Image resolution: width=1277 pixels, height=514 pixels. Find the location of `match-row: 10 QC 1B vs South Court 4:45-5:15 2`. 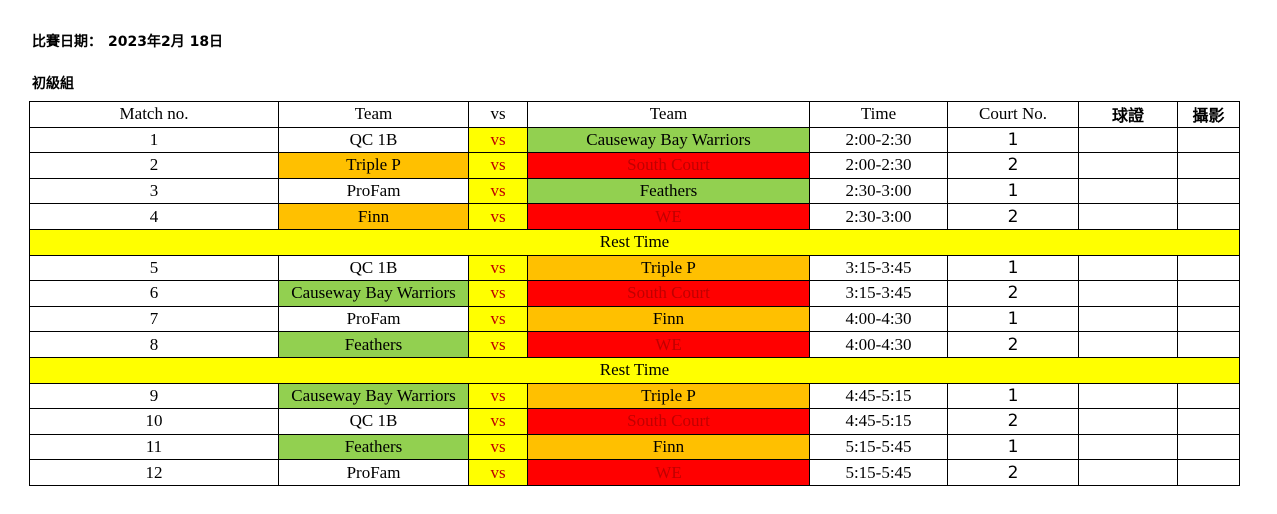

match-row: 10 QC 1B vs South Court 4:45-5:15 2 is located at coordinates (634, 421).